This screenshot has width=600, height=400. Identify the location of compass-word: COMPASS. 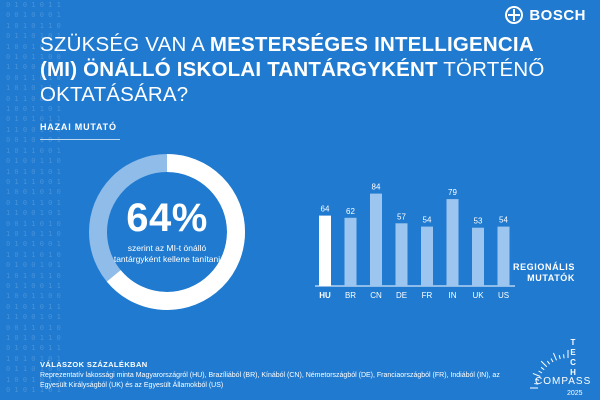
(563, 381).